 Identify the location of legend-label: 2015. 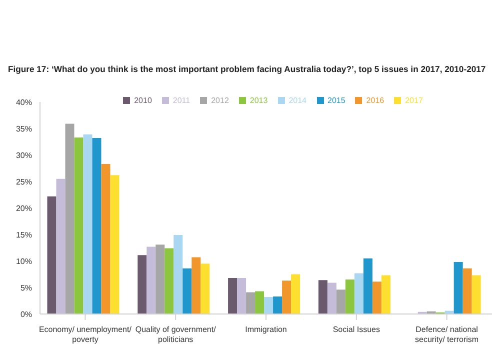
(337, 100).